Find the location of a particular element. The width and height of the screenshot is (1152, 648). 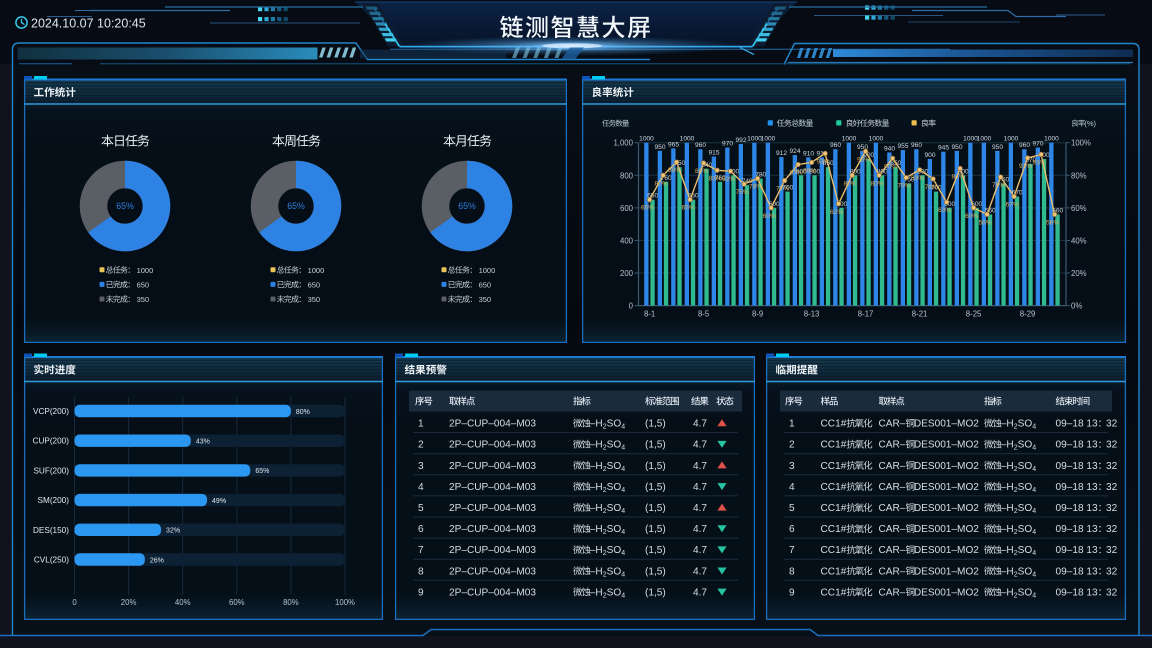

svg-text: 26% is located at coordinates (157, 560).